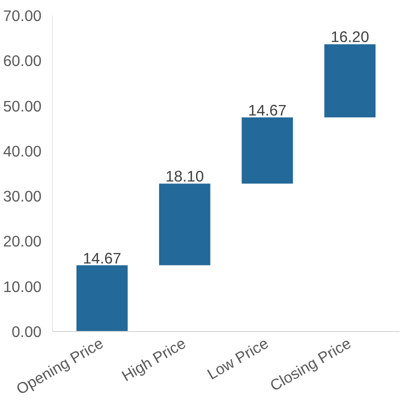 This screenshot has height=411, width=409. I want to click on data-label: 18.10, so click(185, 177).